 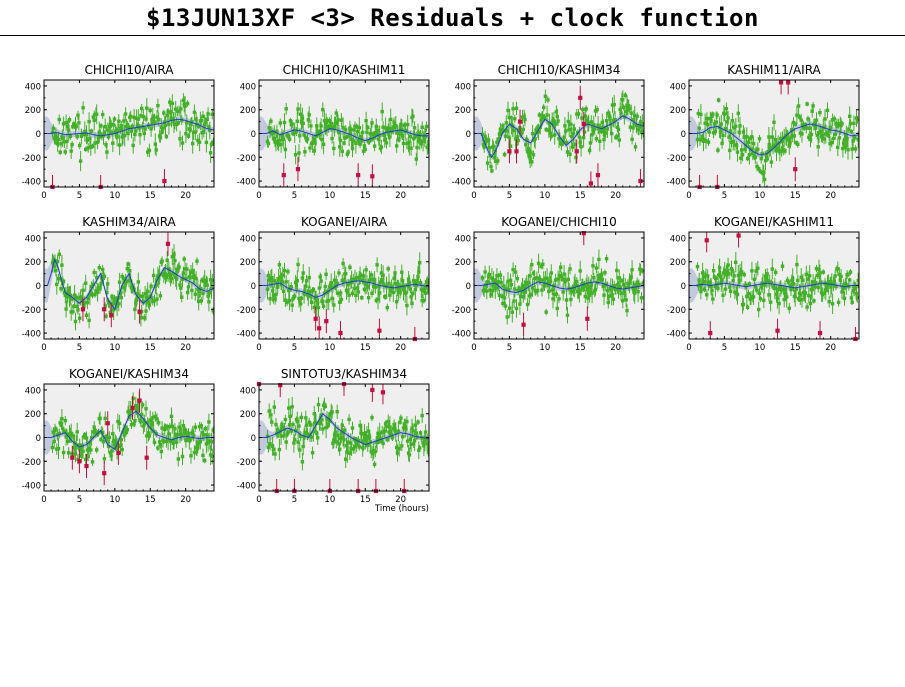 I want to click on plot-title: KOGANEI/KASHIM34, so click(x=129, y=374).